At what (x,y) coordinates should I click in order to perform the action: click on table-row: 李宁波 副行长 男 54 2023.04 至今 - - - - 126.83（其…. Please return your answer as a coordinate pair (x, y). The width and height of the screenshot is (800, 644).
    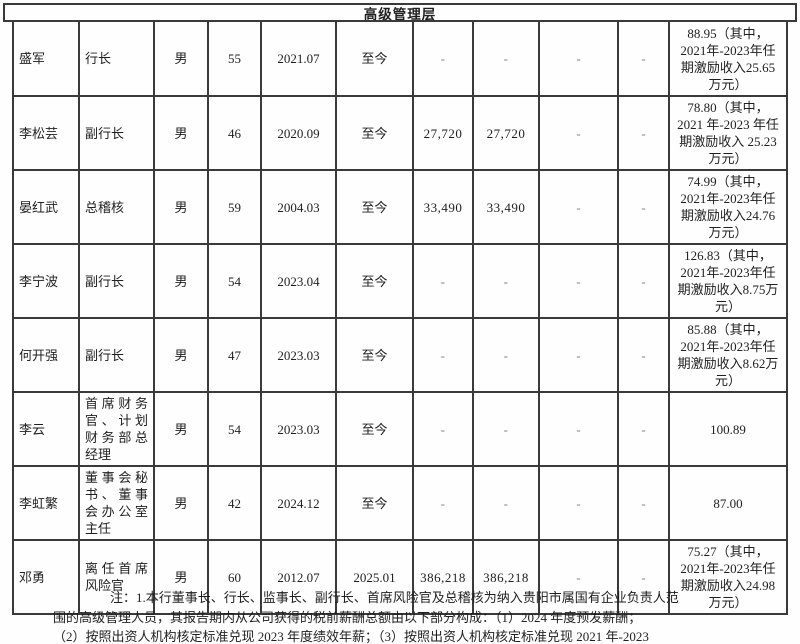
    Looking at the image, I should click on (400, 281).